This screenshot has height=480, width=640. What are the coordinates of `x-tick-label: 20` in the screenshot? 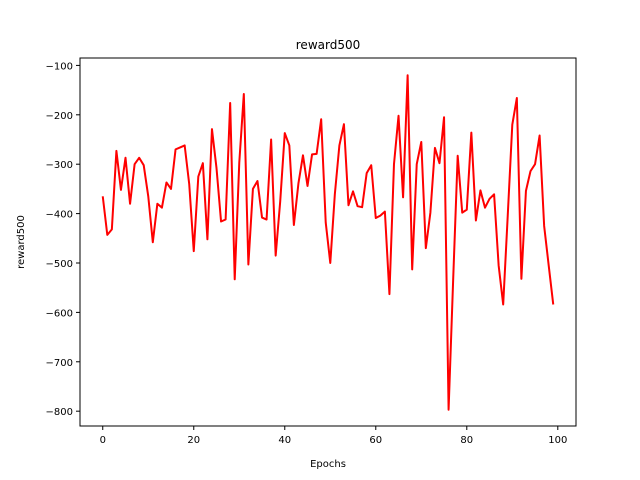 It's located at (193, 440).